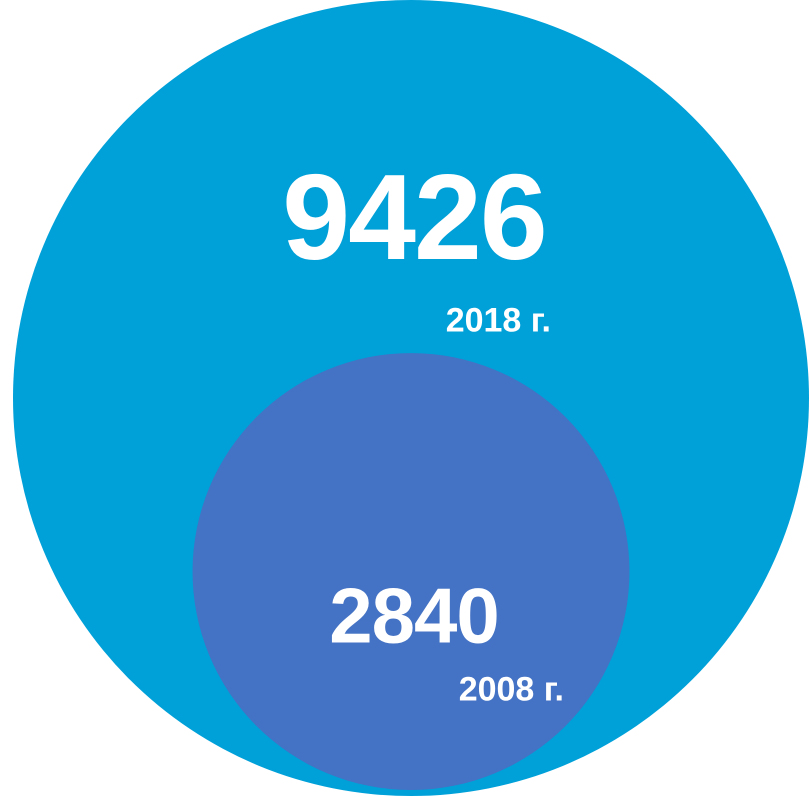 This screenshot has height=797, width=810. What do you see at coordinates (498, 320) in the screenshot?
I see `category-label: 2018 г.` at bounding box center [498, 320].